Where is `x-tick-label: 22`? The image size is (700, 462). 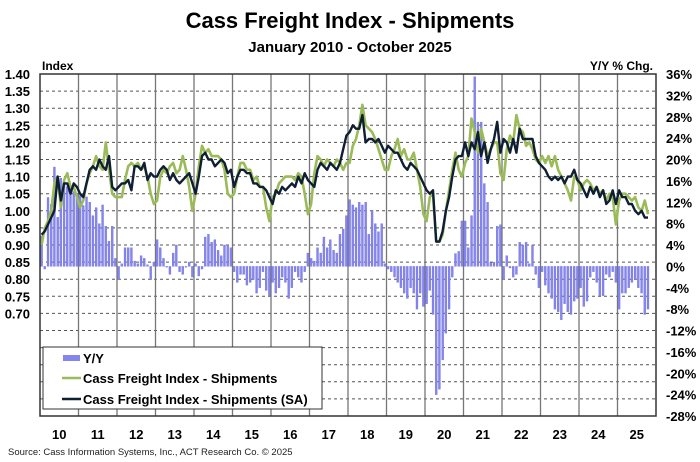
x-tick-label: 22 is located at coordinates (521, 434).